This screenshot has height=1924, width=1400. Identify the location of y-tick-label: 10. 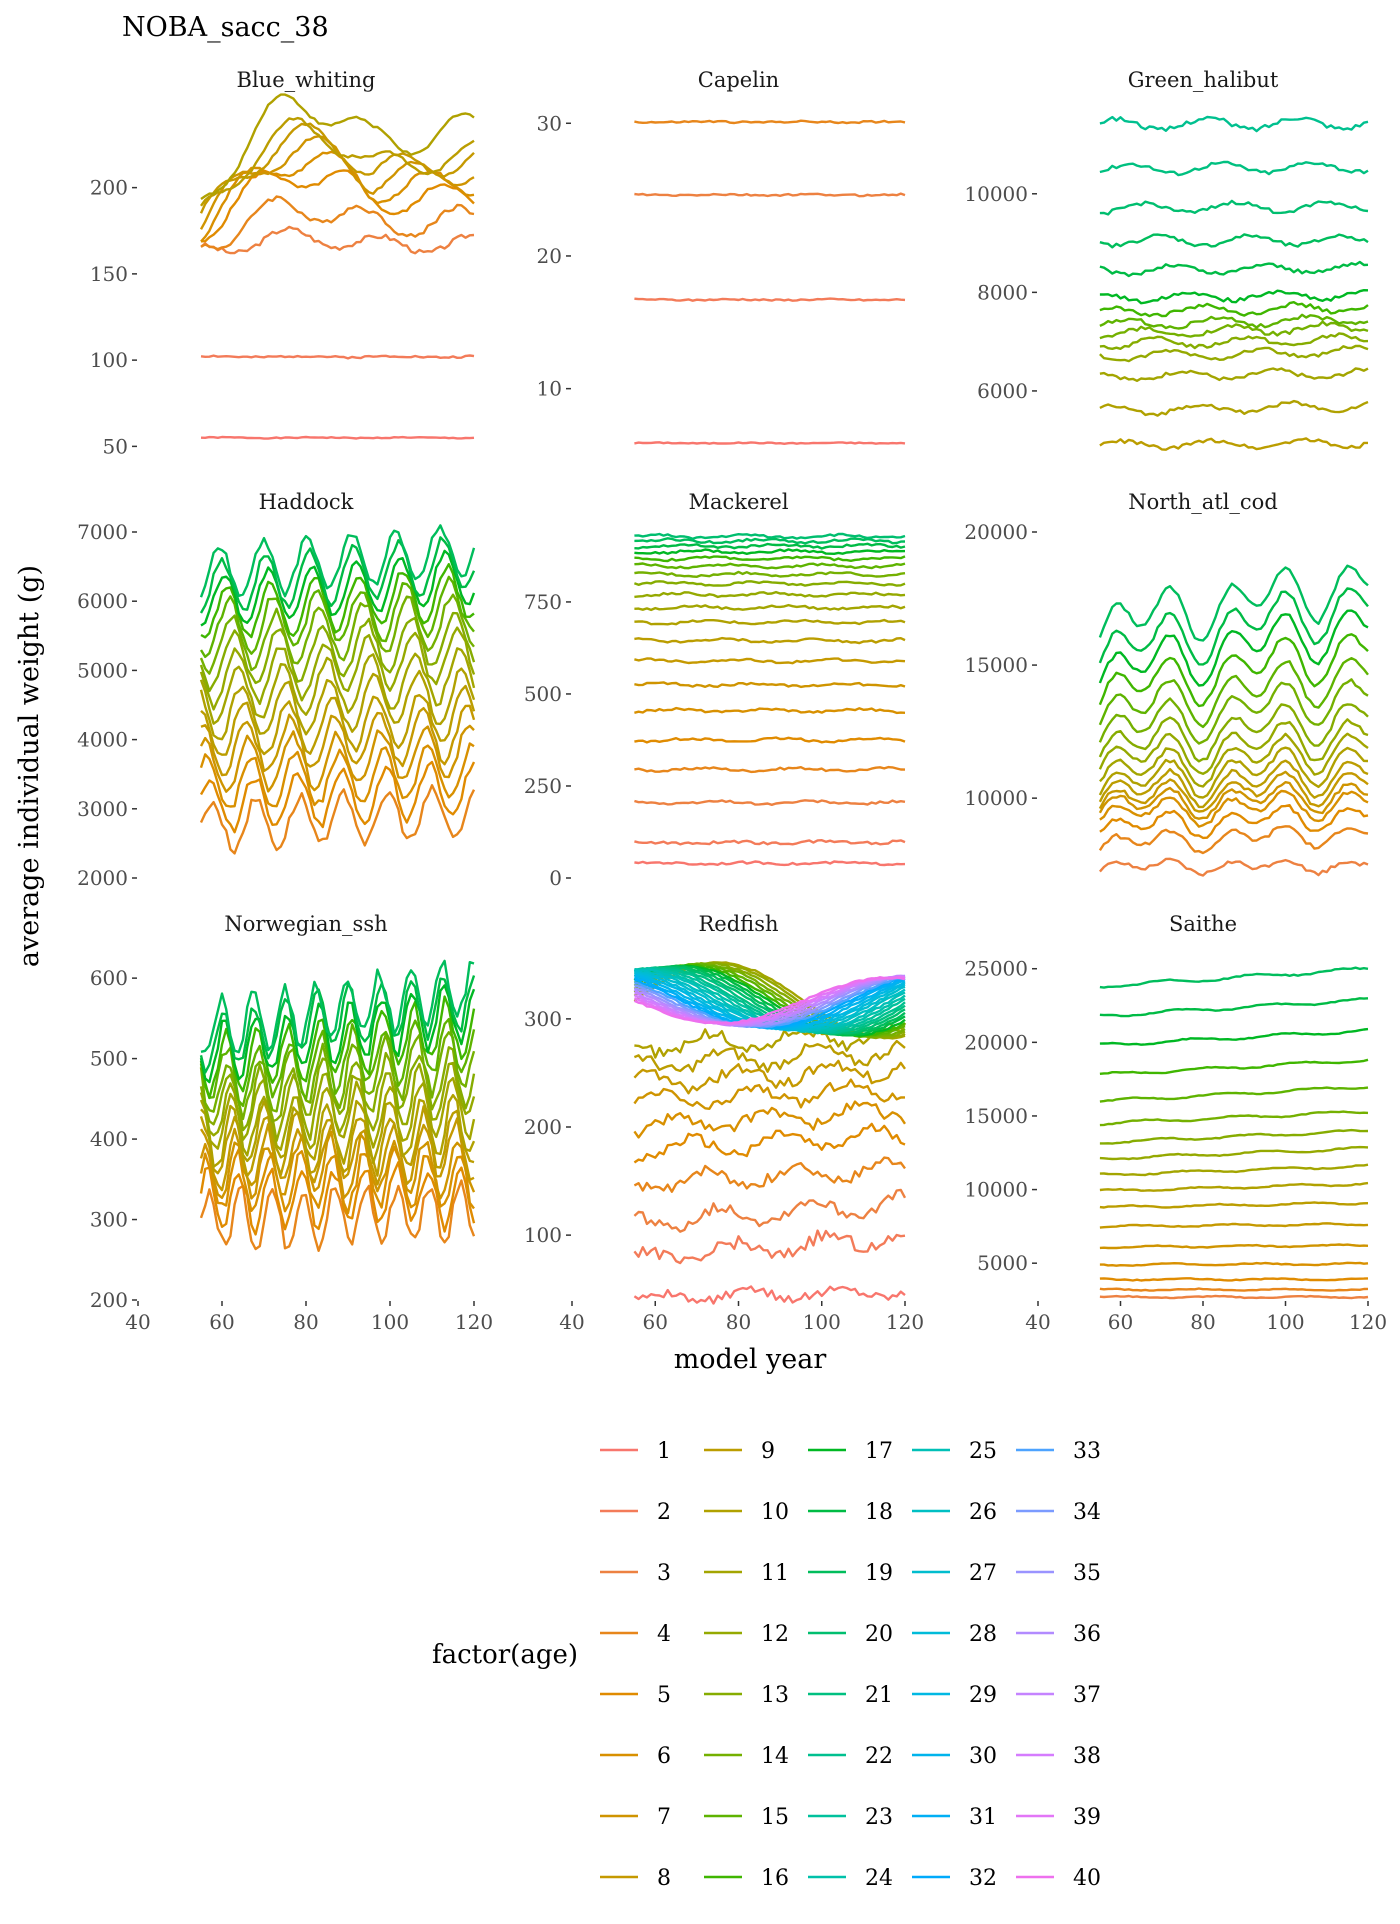
(549, 389).